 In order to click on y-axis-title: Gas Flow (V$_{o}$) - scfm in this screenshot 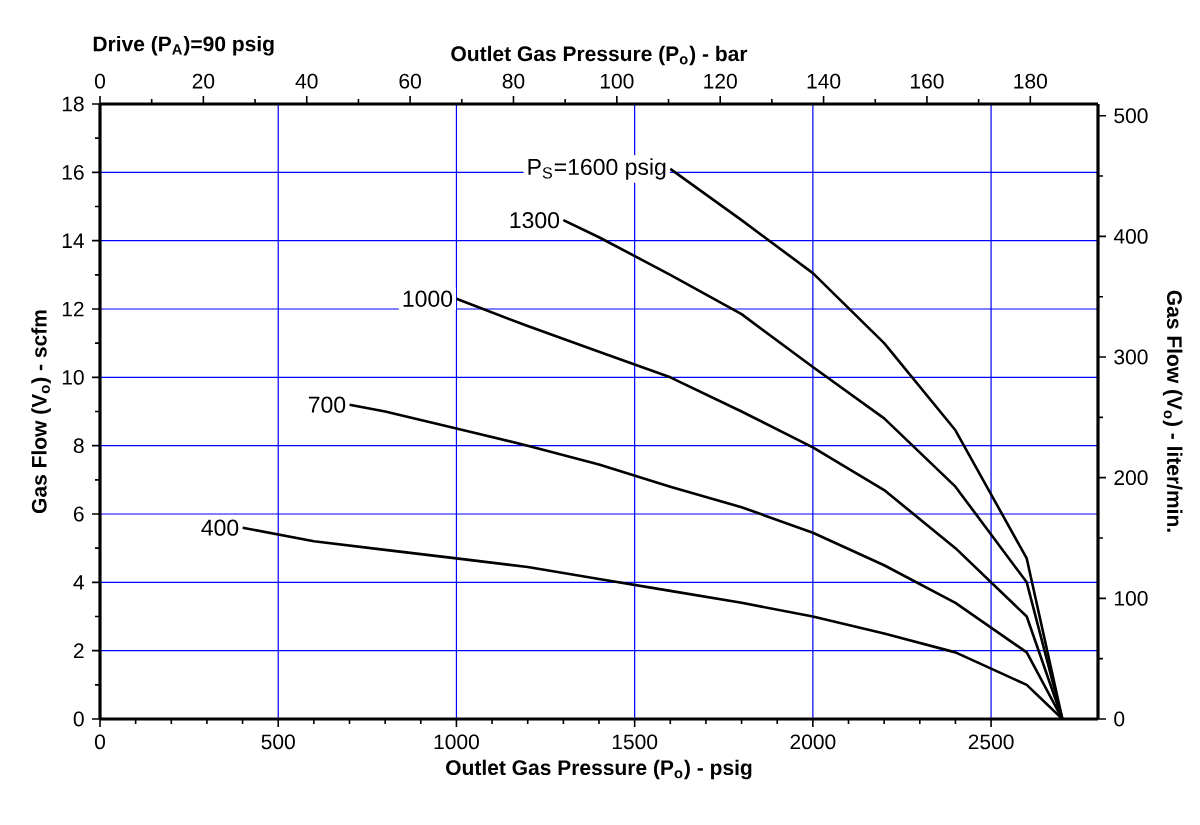, I will do `click(41, 412)`.